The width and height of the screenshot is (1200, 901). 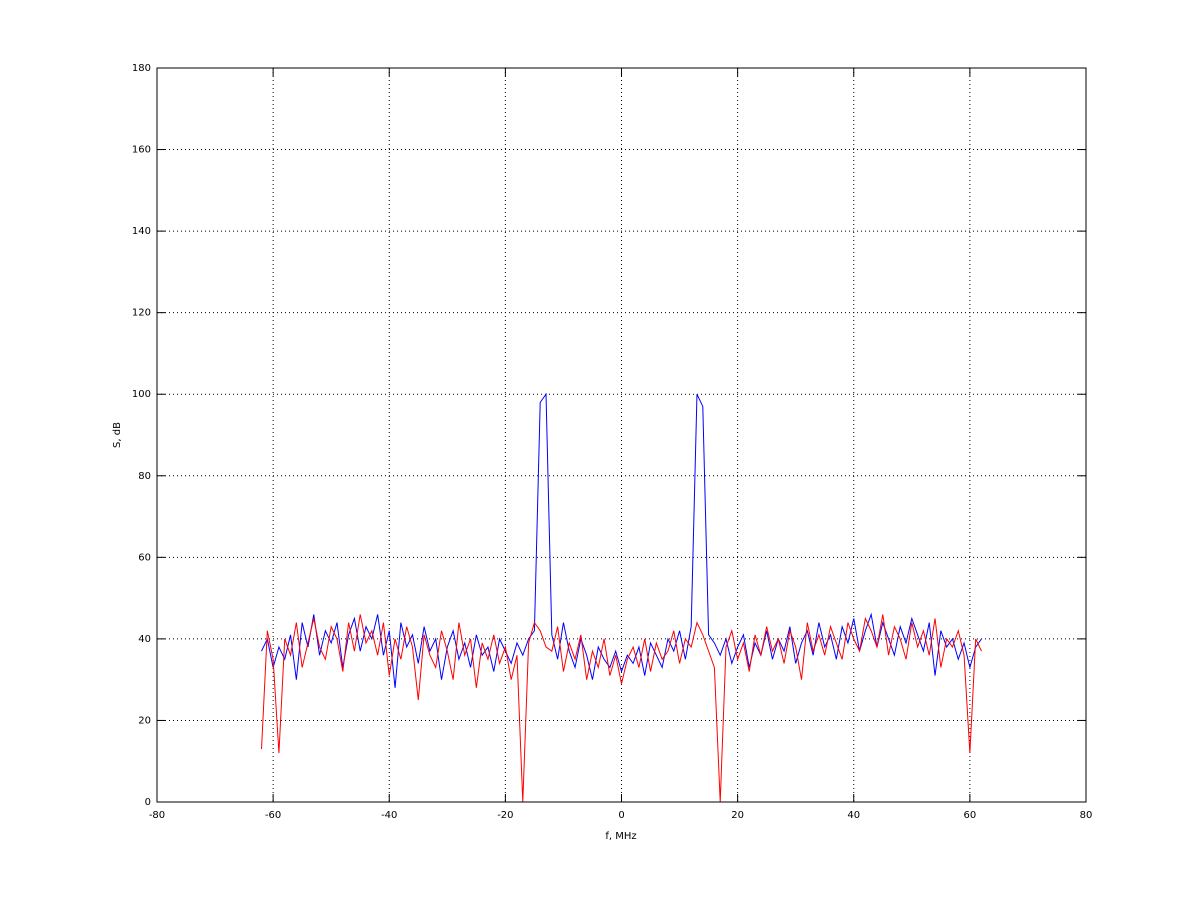 What do you see at coordinates (144, 557) in the screenshot?
I see `y-tick-label: 60` at bounding box center [144, 557].